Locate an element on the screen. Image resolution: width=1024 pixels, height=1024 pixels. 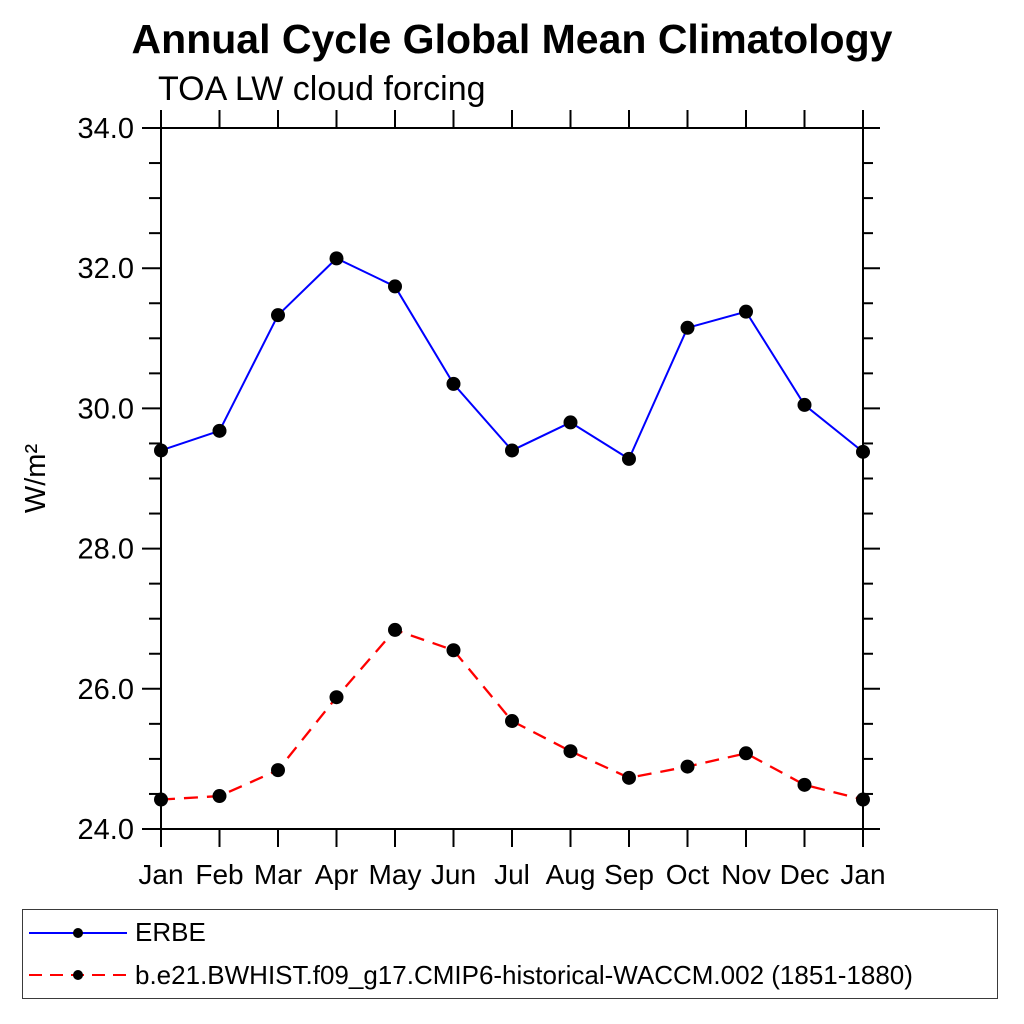
x-tick-label: Mar is located at coordinates (278, 874).